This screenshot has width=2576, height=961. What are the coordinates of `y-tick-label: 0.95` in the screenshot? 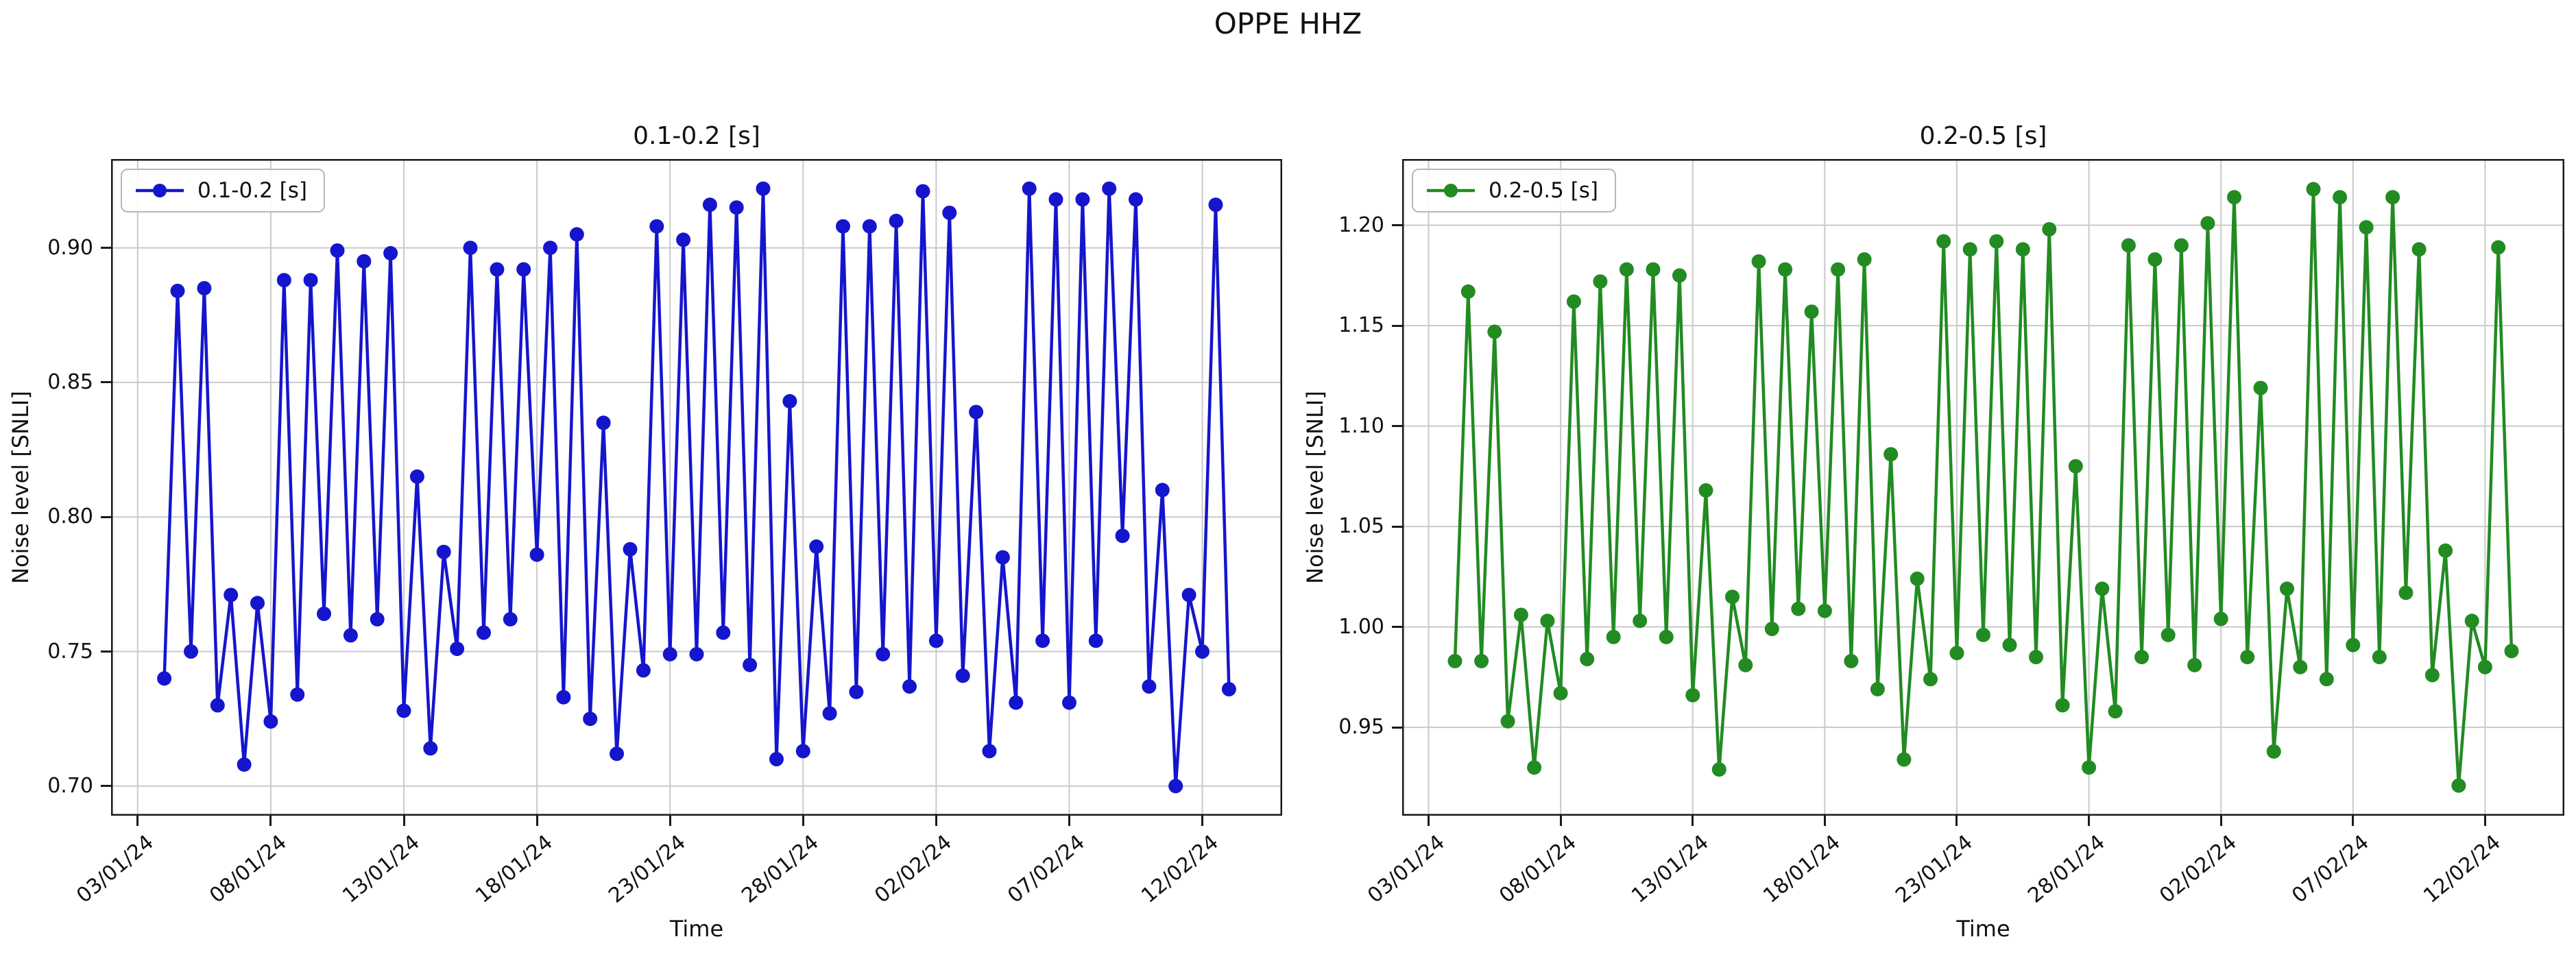 It's located at (1361, 727).